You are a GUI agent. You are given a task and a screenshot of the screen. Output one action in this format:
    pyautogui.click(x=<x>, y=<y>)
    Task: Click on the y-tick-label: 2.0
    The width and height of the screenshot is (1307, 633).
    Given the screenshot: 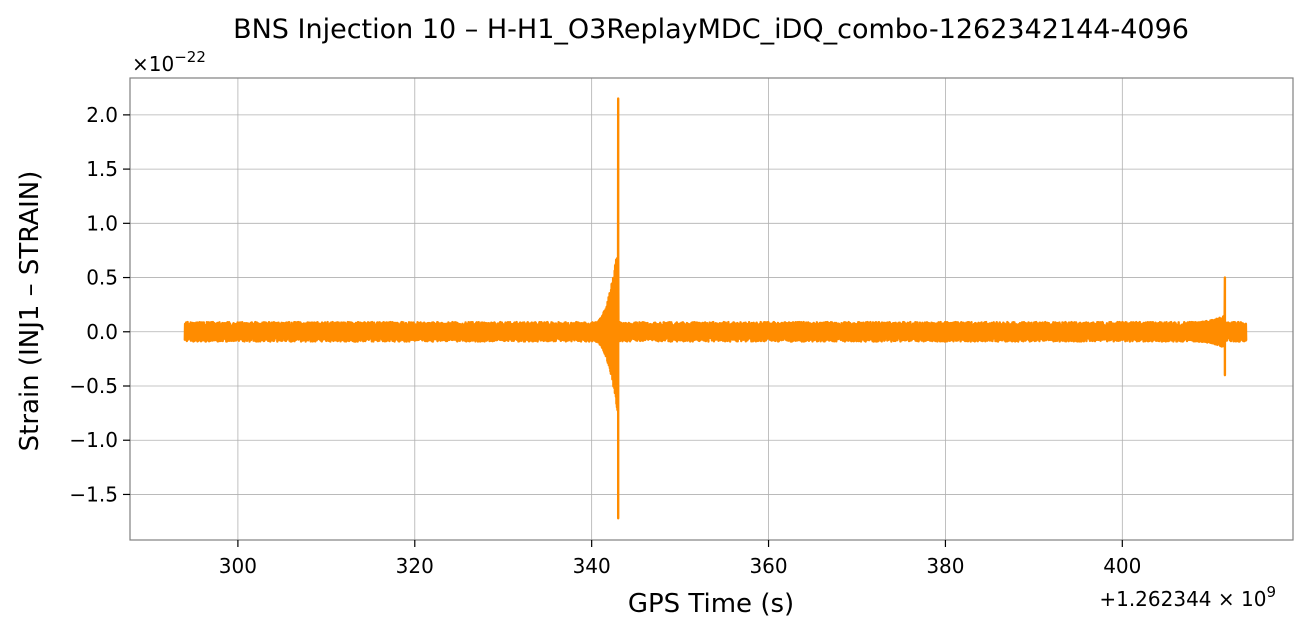 What is the action you would take?
    pyautogui.click(x=102, y=115)
    